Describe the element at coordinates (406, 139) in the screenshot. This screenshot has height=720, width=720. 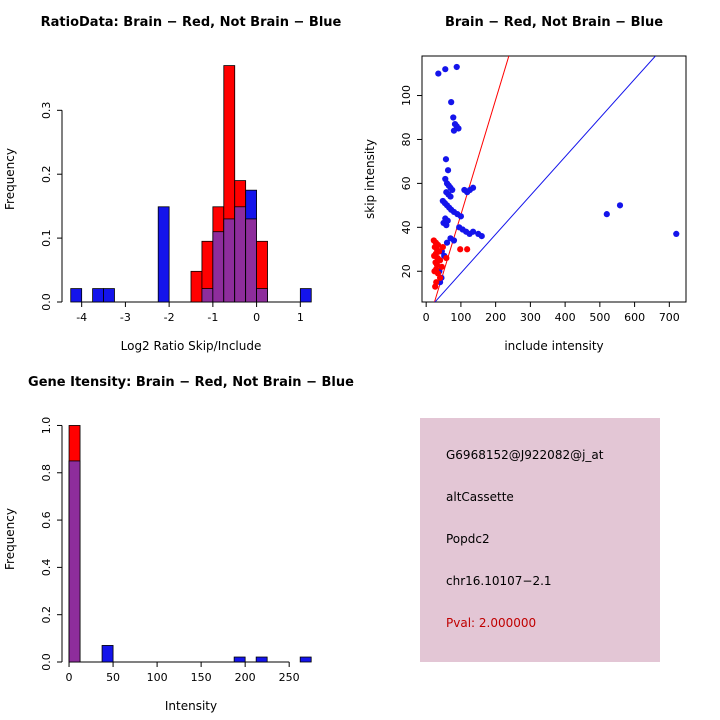
I see `svg-text: 80` at that location.